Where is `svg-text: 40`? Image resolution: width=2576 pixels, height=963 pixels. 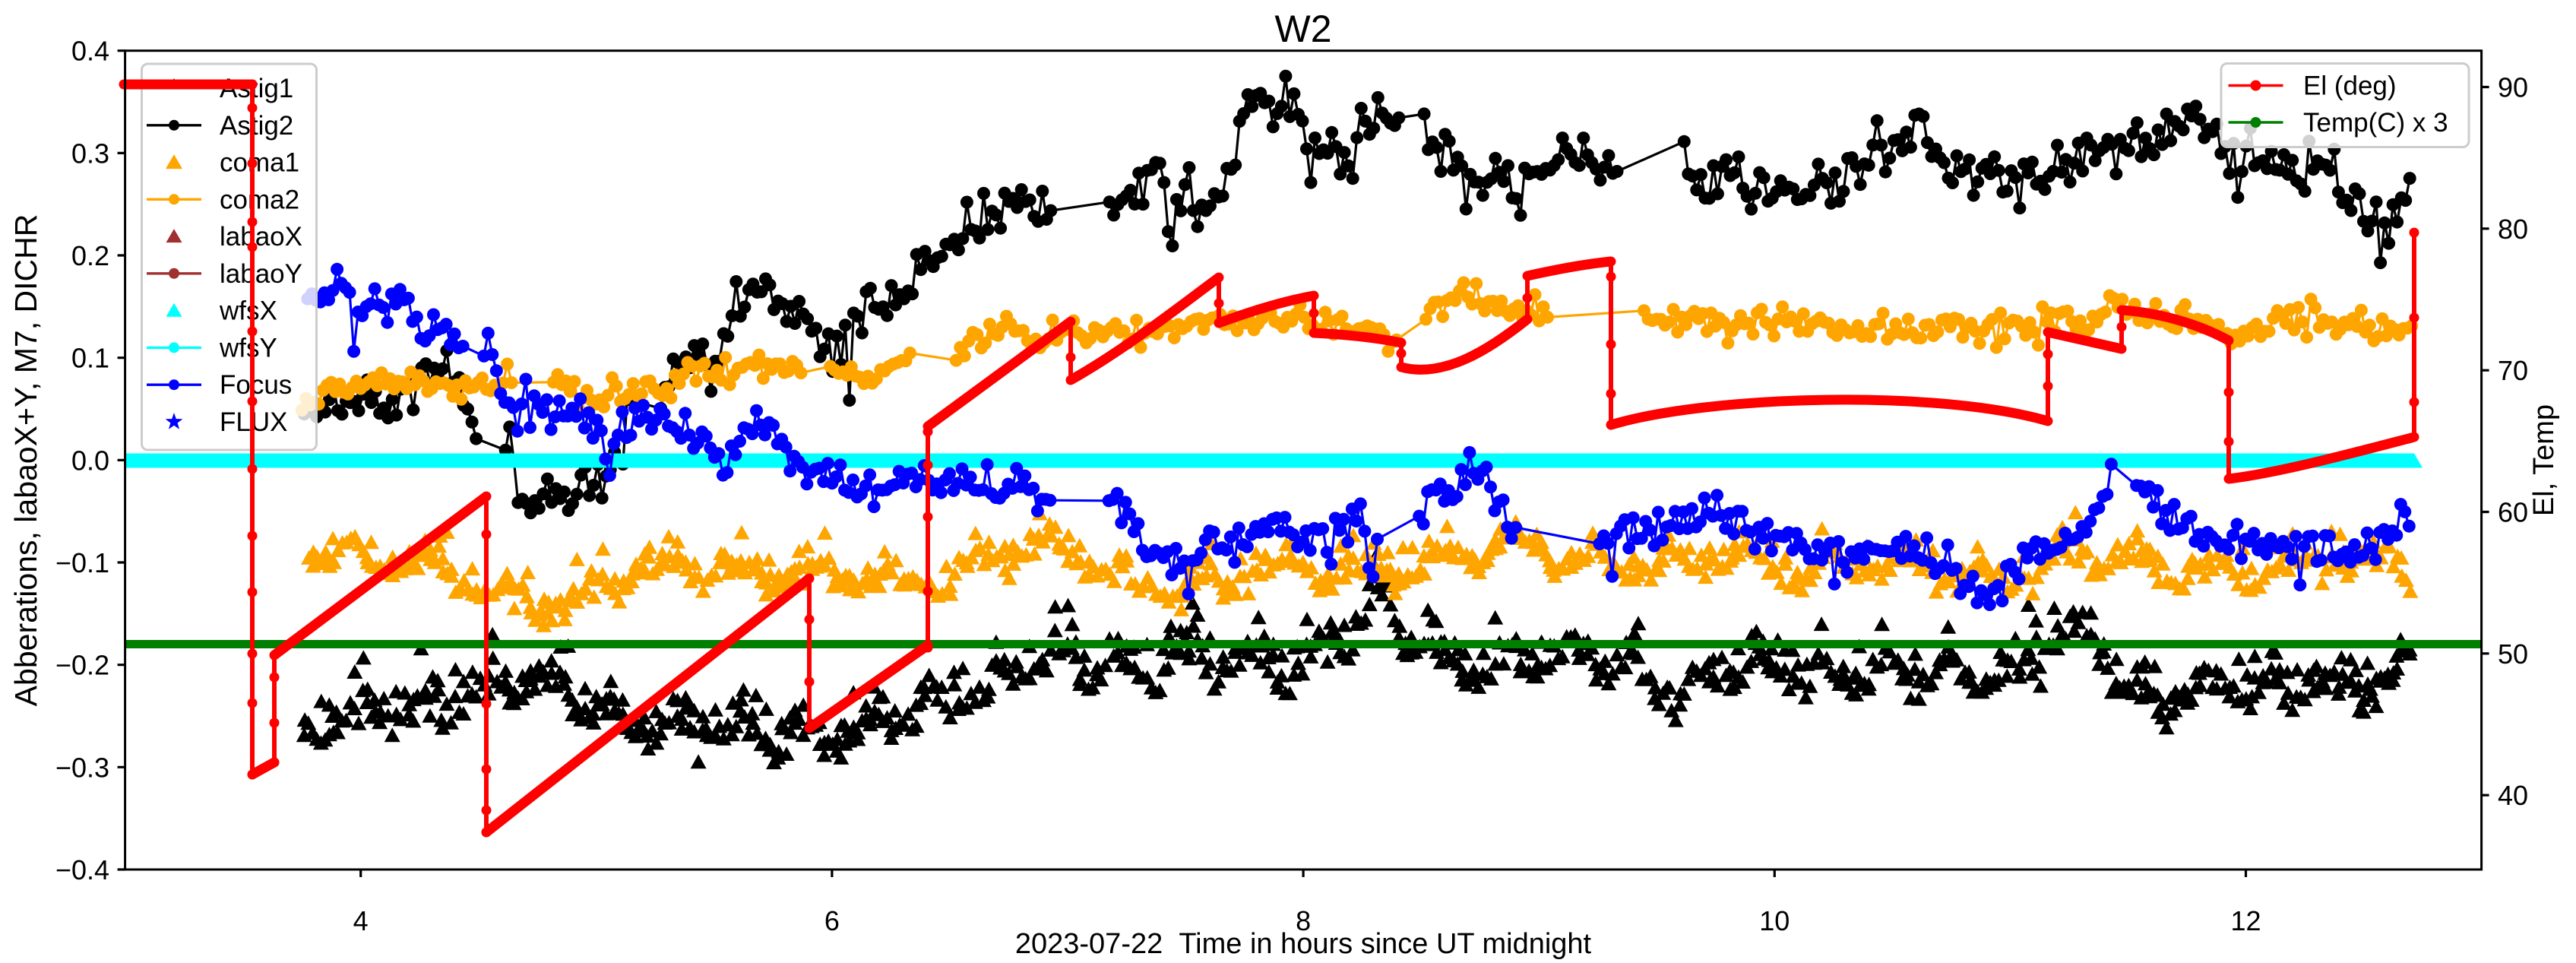
svg-text: 40 is located at coordinates (2513, 795).